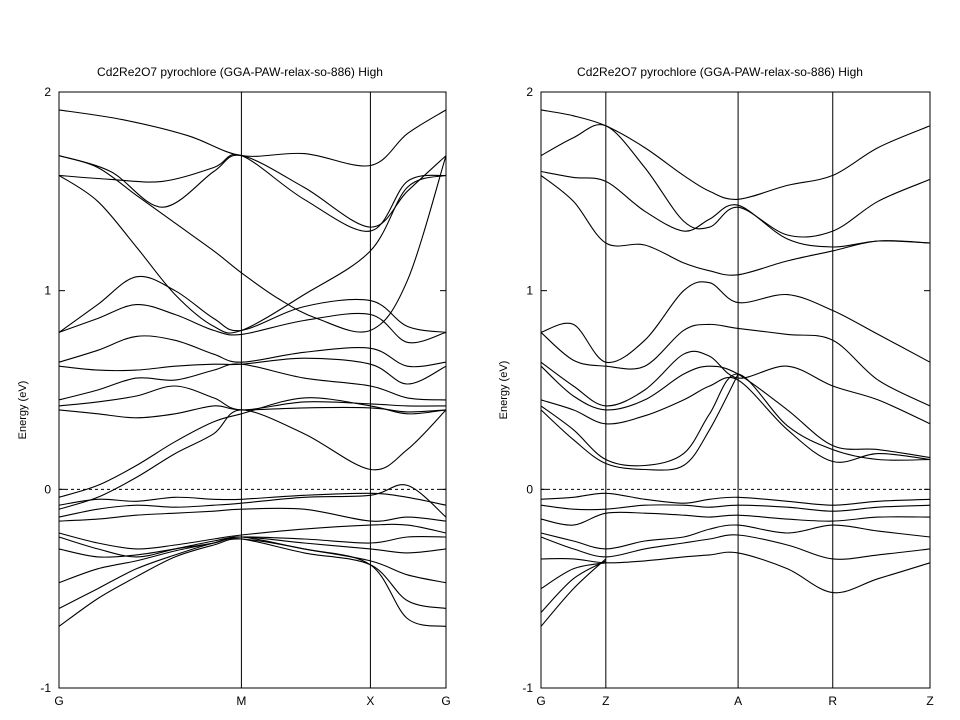 Image resolution: width=960 pixels, height=720 pixels. I want to click on x-tick-label: X, so click(370, 701).